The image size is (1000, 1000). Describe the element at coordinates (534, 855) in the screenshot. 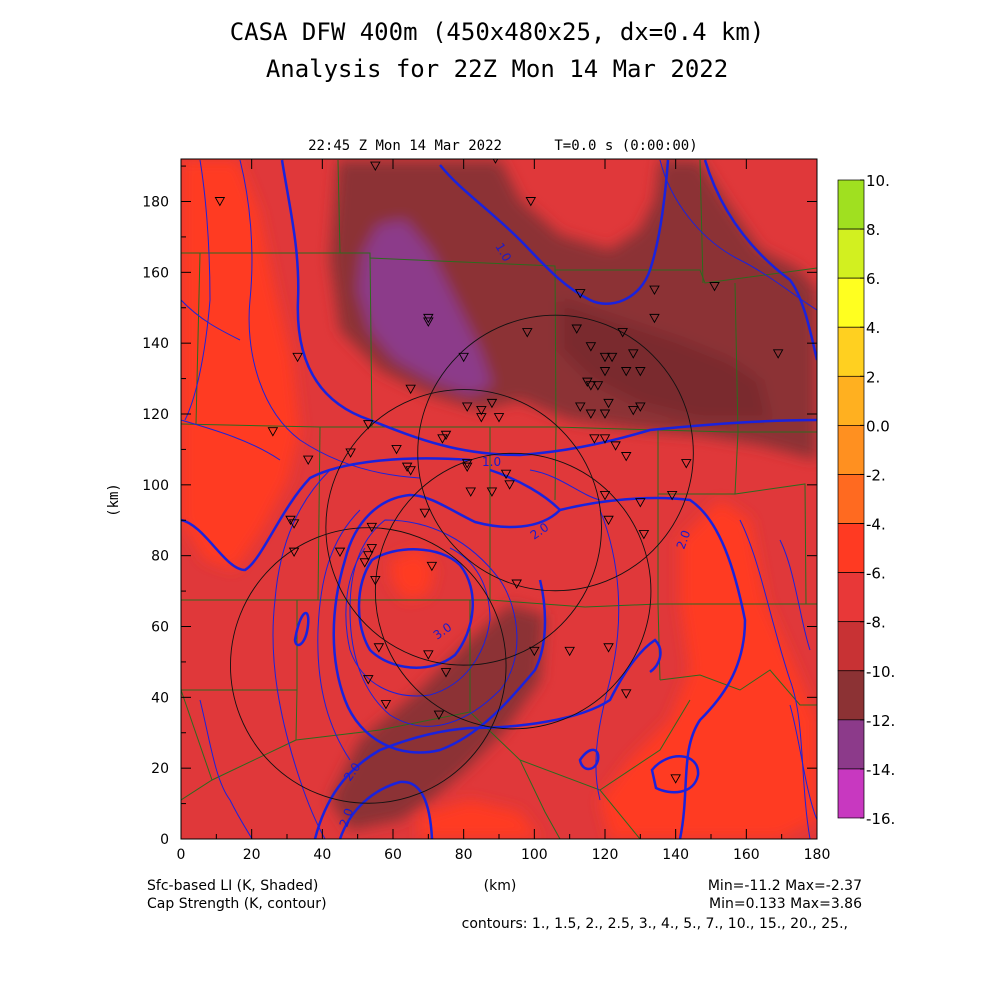

I see `x-tick-label: 100` at that location.